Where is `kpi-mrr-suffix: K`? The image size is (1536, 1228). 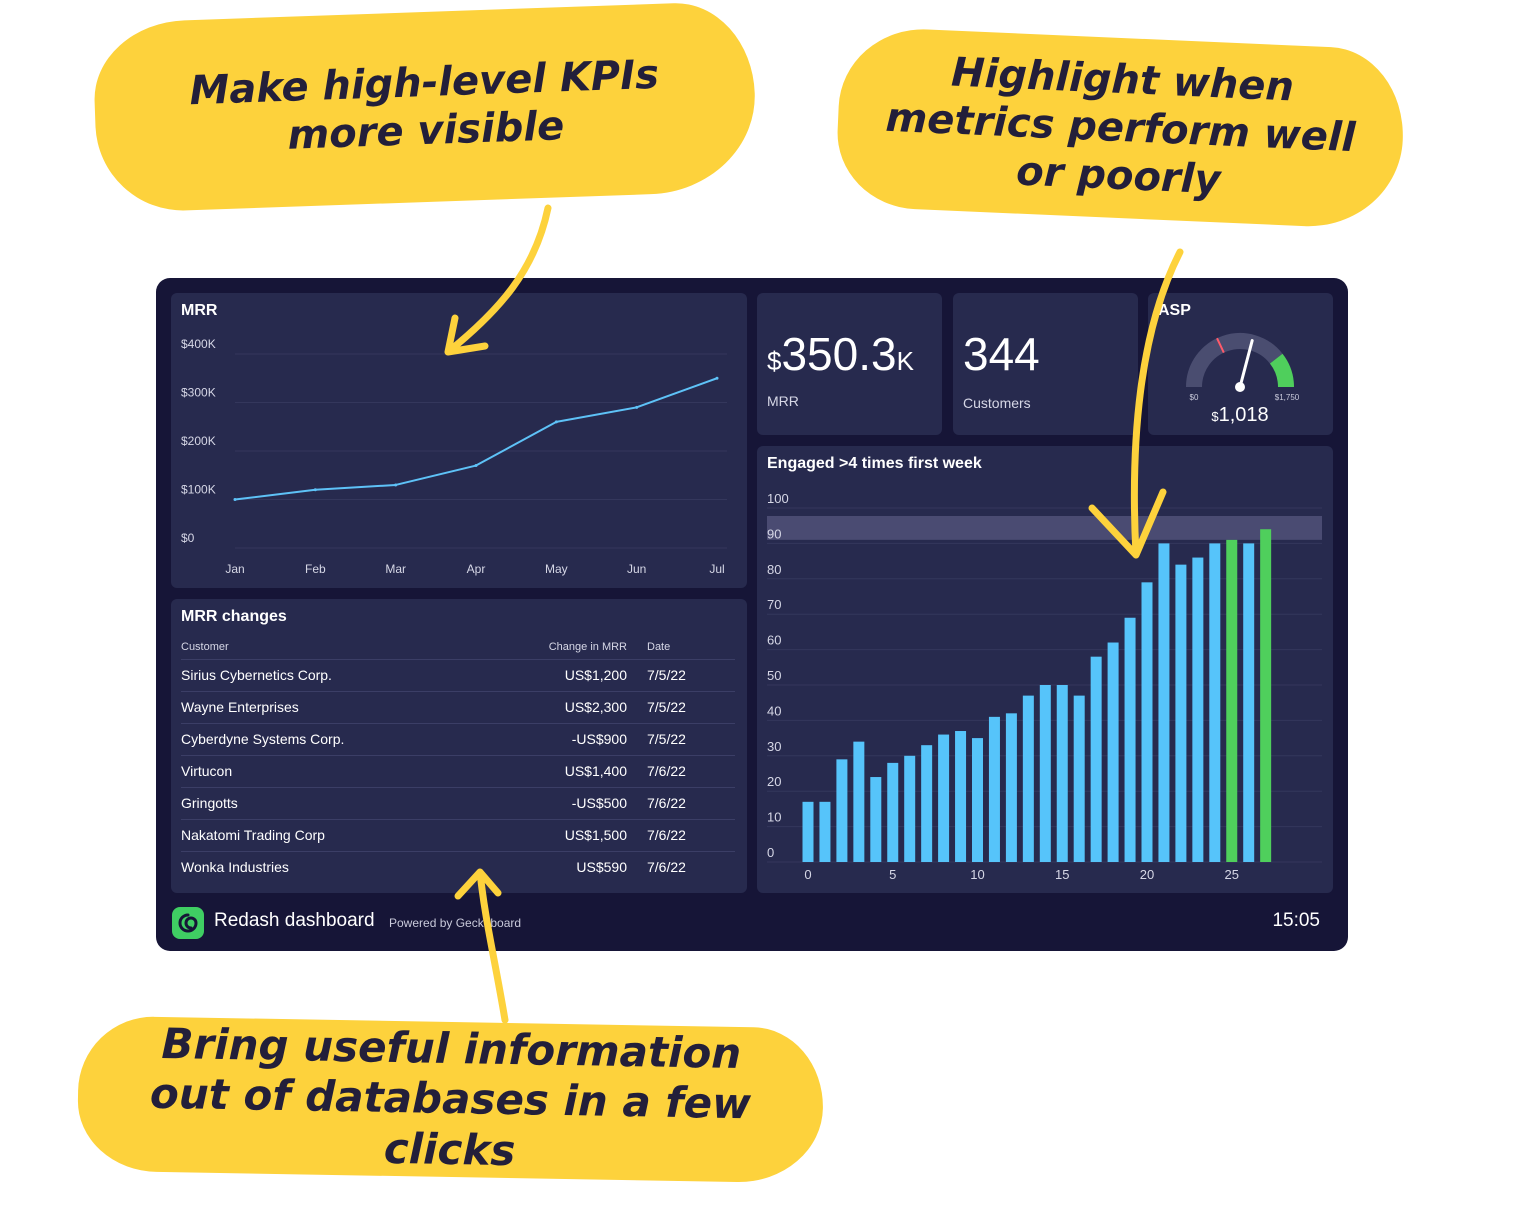 kpi-mrr-suffix: K is located at coordinates (905, 361).